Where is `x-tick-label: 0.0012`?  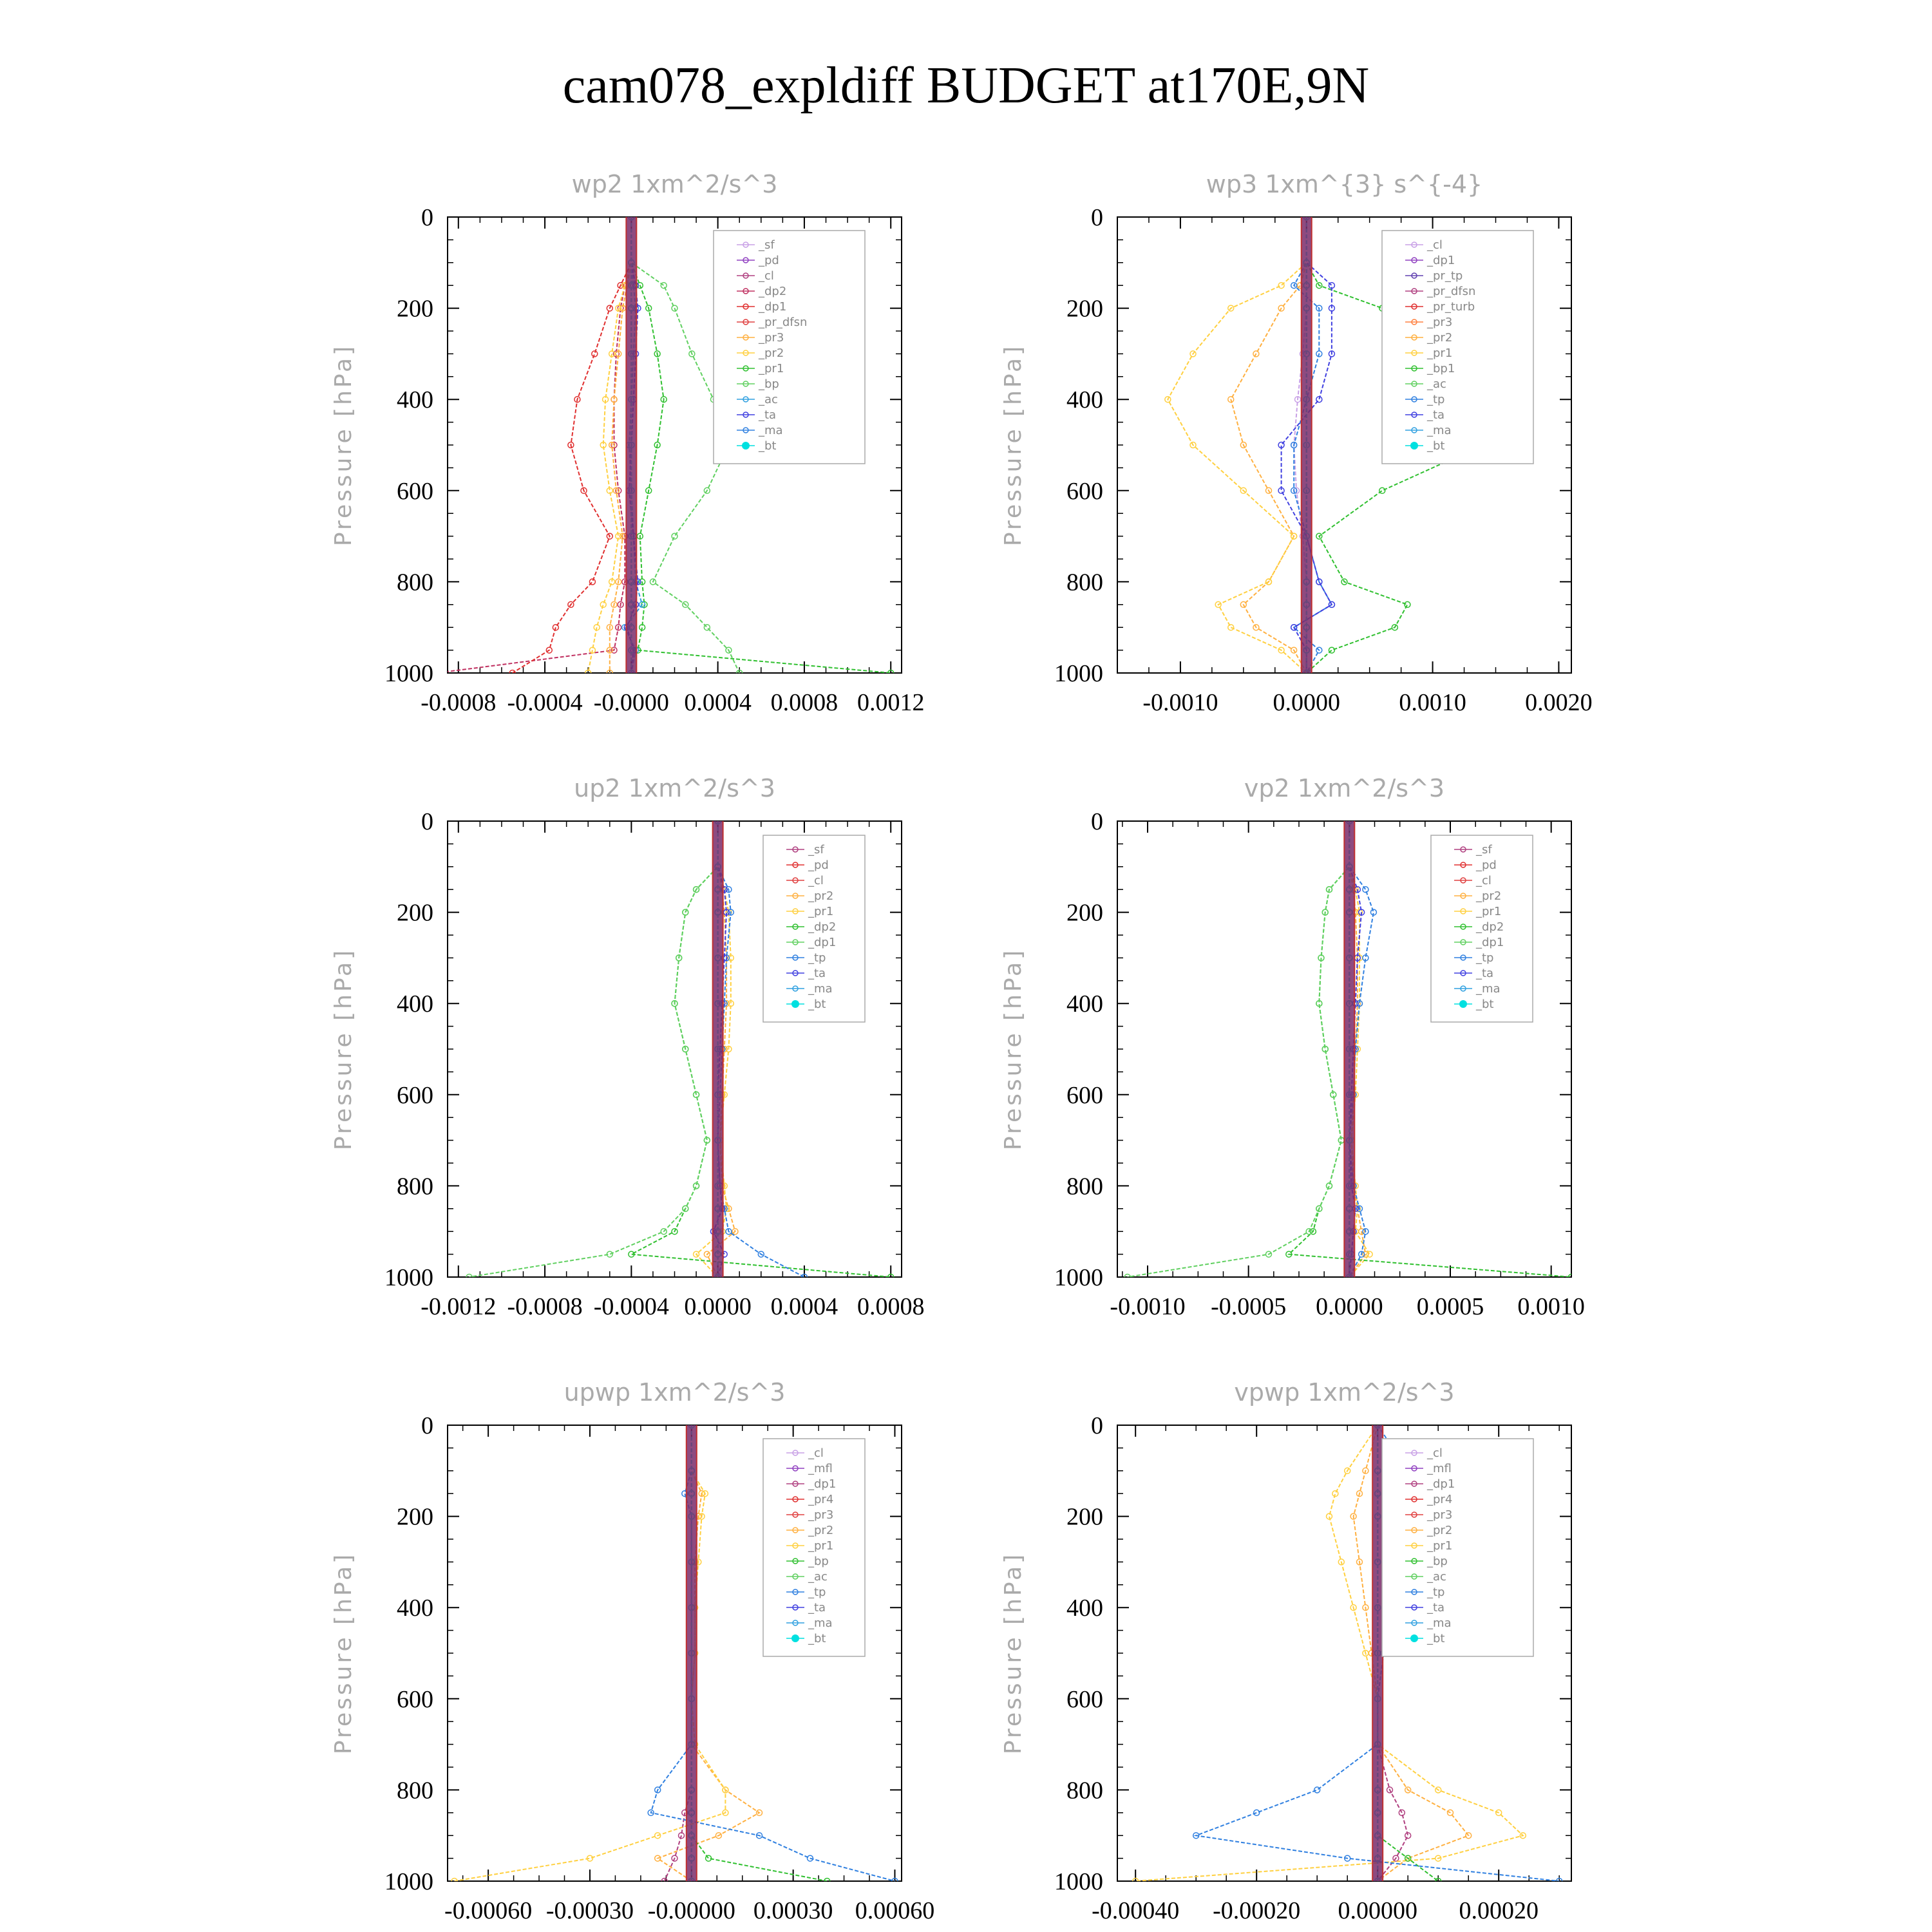 x-tick-label: 0.0012 is located at coordinates (891, 702).